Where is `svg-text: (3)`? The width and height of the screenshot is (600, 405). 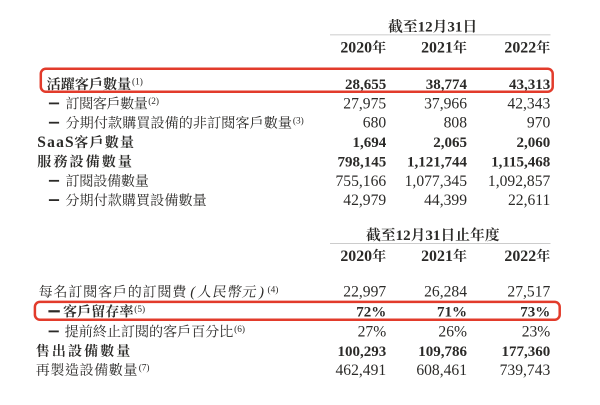
svg-text: (3) is located at coordinates (298, 120).